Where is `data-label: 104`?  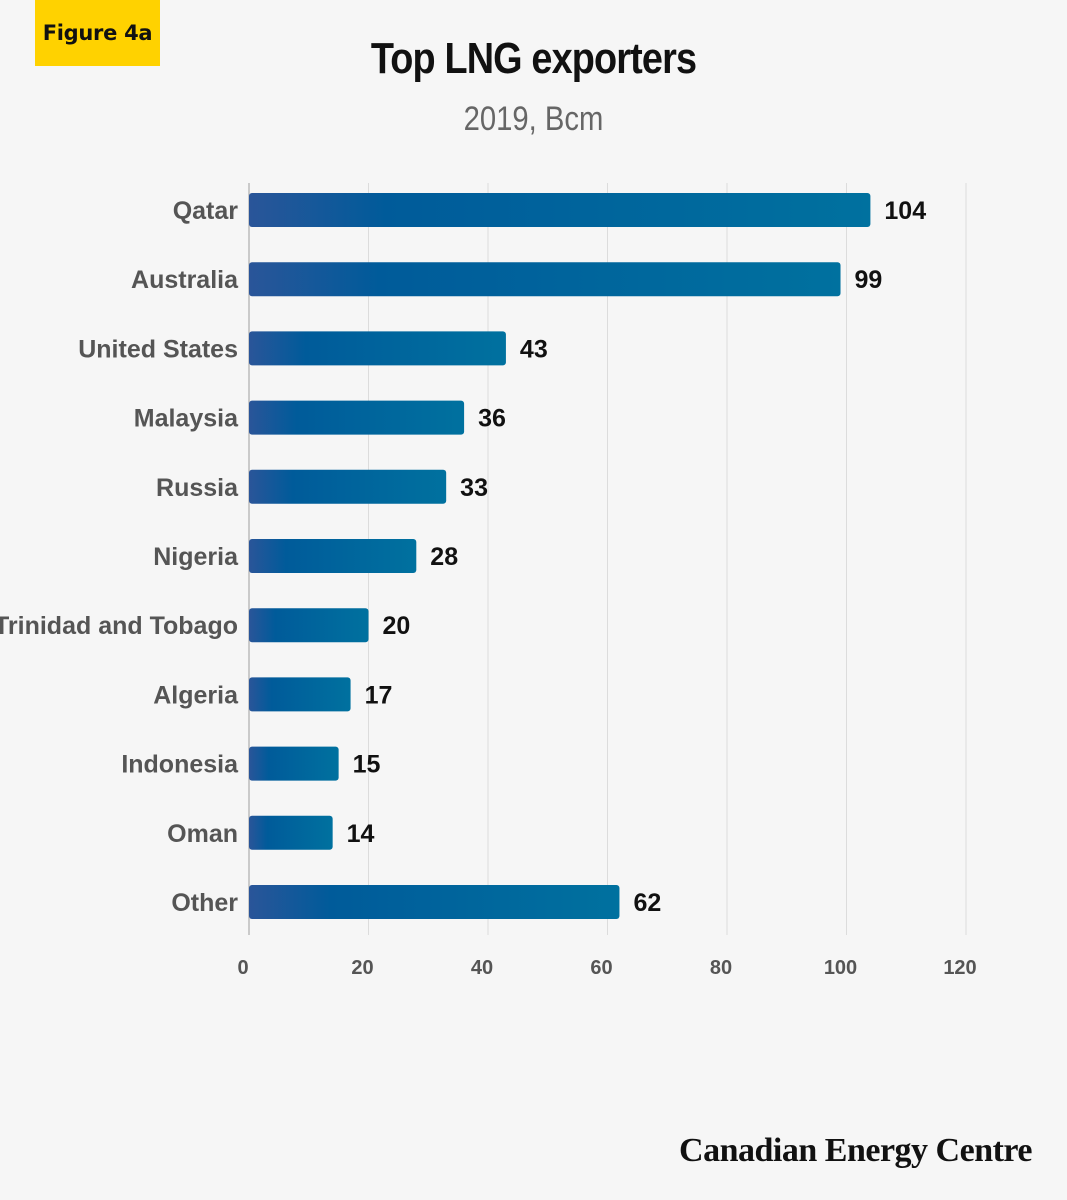 data-label: 104 is located at coordinates (905, 211).